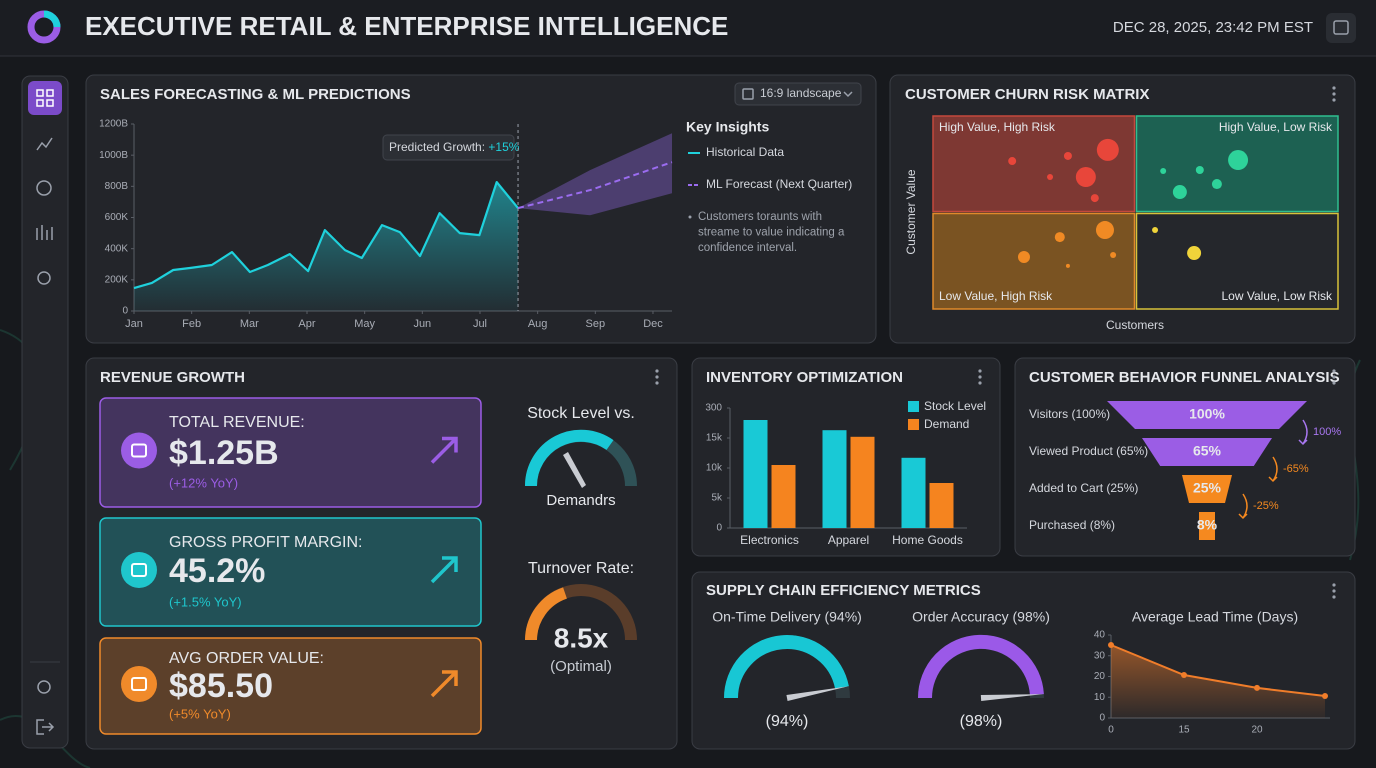 The height and width of the screenshot is (768, 1376). Describe the element at coordinates (747, 248) in the screenshot. I see `note-line: confidence interval.` at that location.